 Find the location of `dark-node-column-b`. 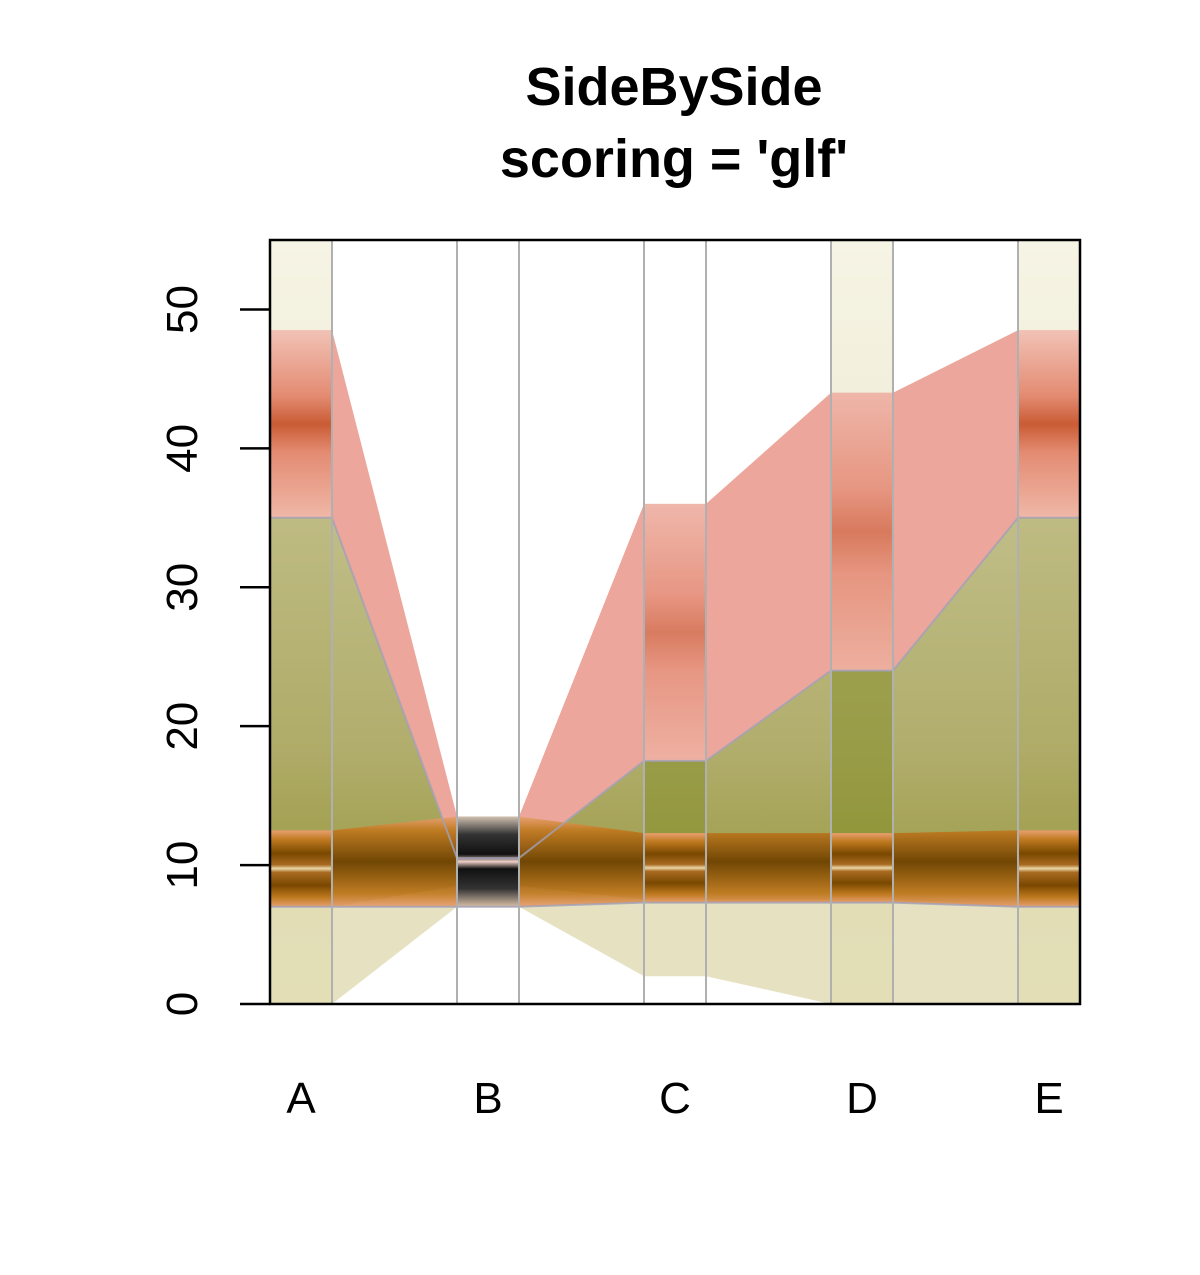

dark-node-column-b is located at coordinates (488, 861).